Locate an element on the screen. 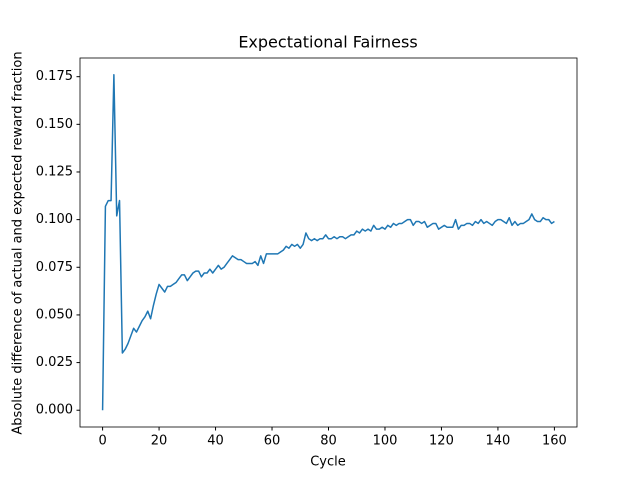 The height and width of the screenshot is (484, 640). x-tick-label: 0 is located at coordinates (102, 441).